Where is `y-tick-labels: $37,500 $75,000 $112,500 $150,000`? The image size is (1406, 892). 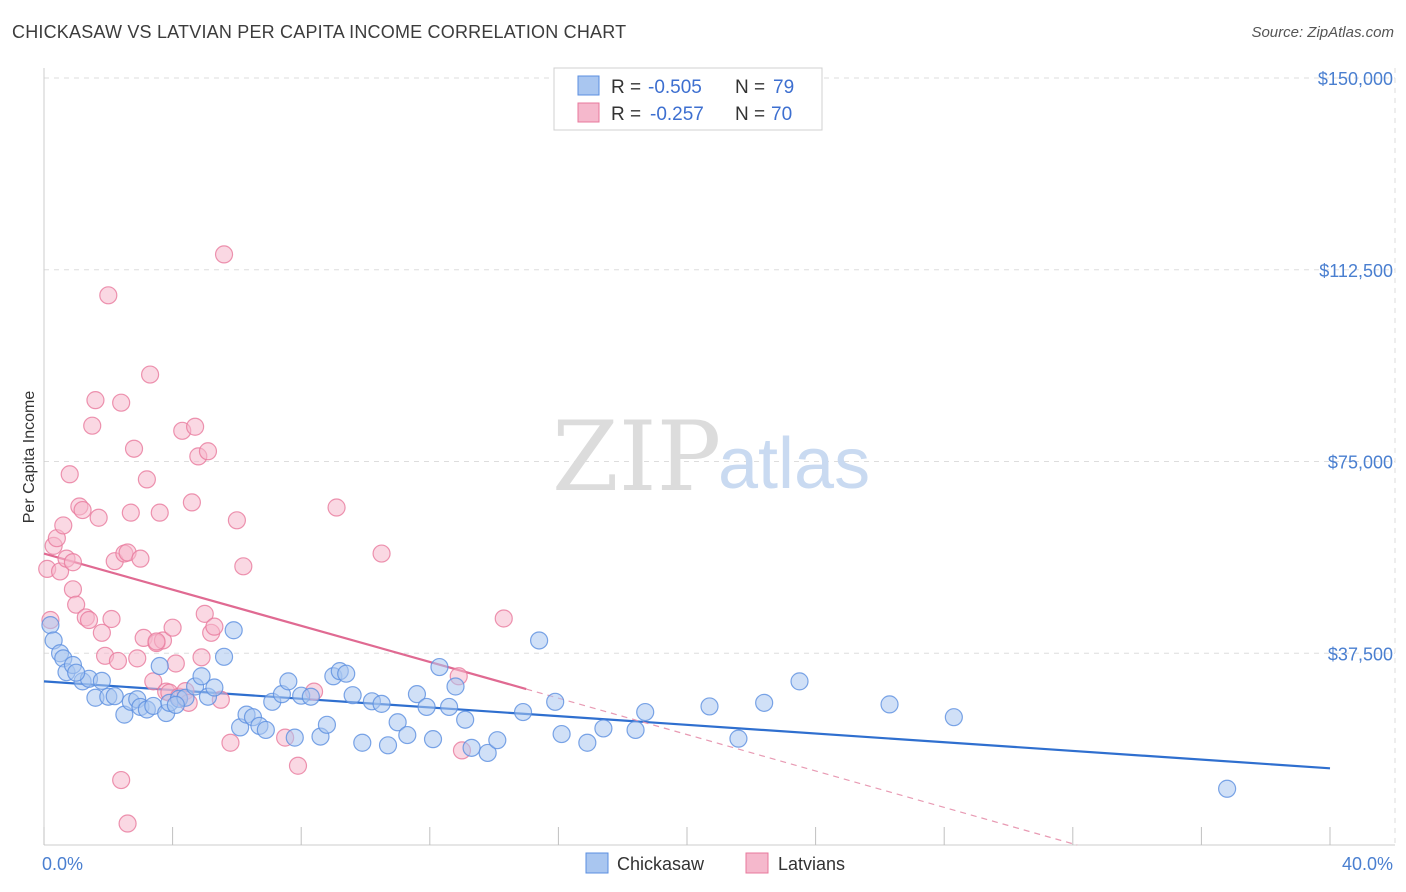
y-tick-labels: $37,500 $75,000 $112,500 $150,000 is located at coordinates (1355, 366).